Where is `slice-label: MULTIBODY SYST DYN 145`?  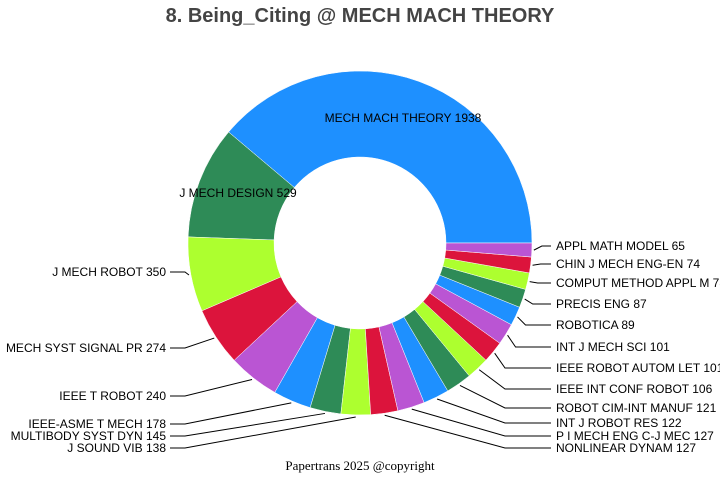 slice-label: MULTIBODY SYST DYN 145 is located at coordinates (89, 436).